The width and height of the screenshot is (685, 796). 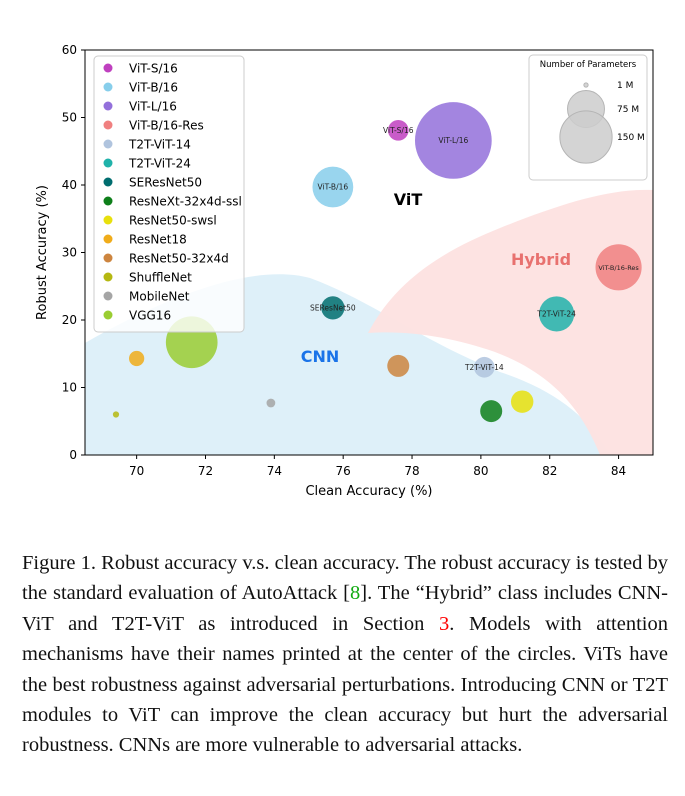 I want to click on bubble-label-vit-s-16: ViT-S/16, so click(x=398, y=130).